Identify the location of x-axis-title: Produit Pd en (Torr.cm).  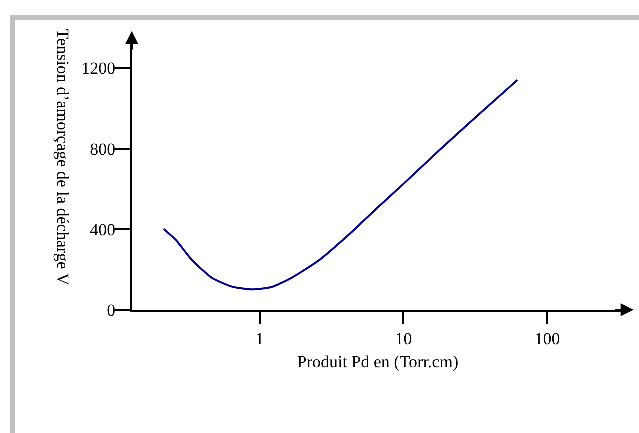
(378, 362).